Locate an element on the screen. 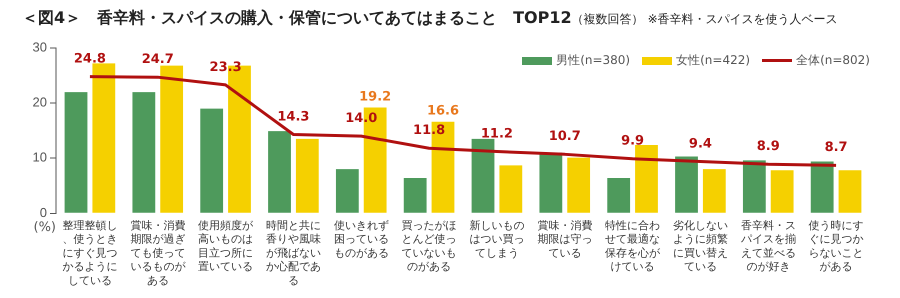  legend-label: 全体(n=802) is located at coordinates (833, 60).